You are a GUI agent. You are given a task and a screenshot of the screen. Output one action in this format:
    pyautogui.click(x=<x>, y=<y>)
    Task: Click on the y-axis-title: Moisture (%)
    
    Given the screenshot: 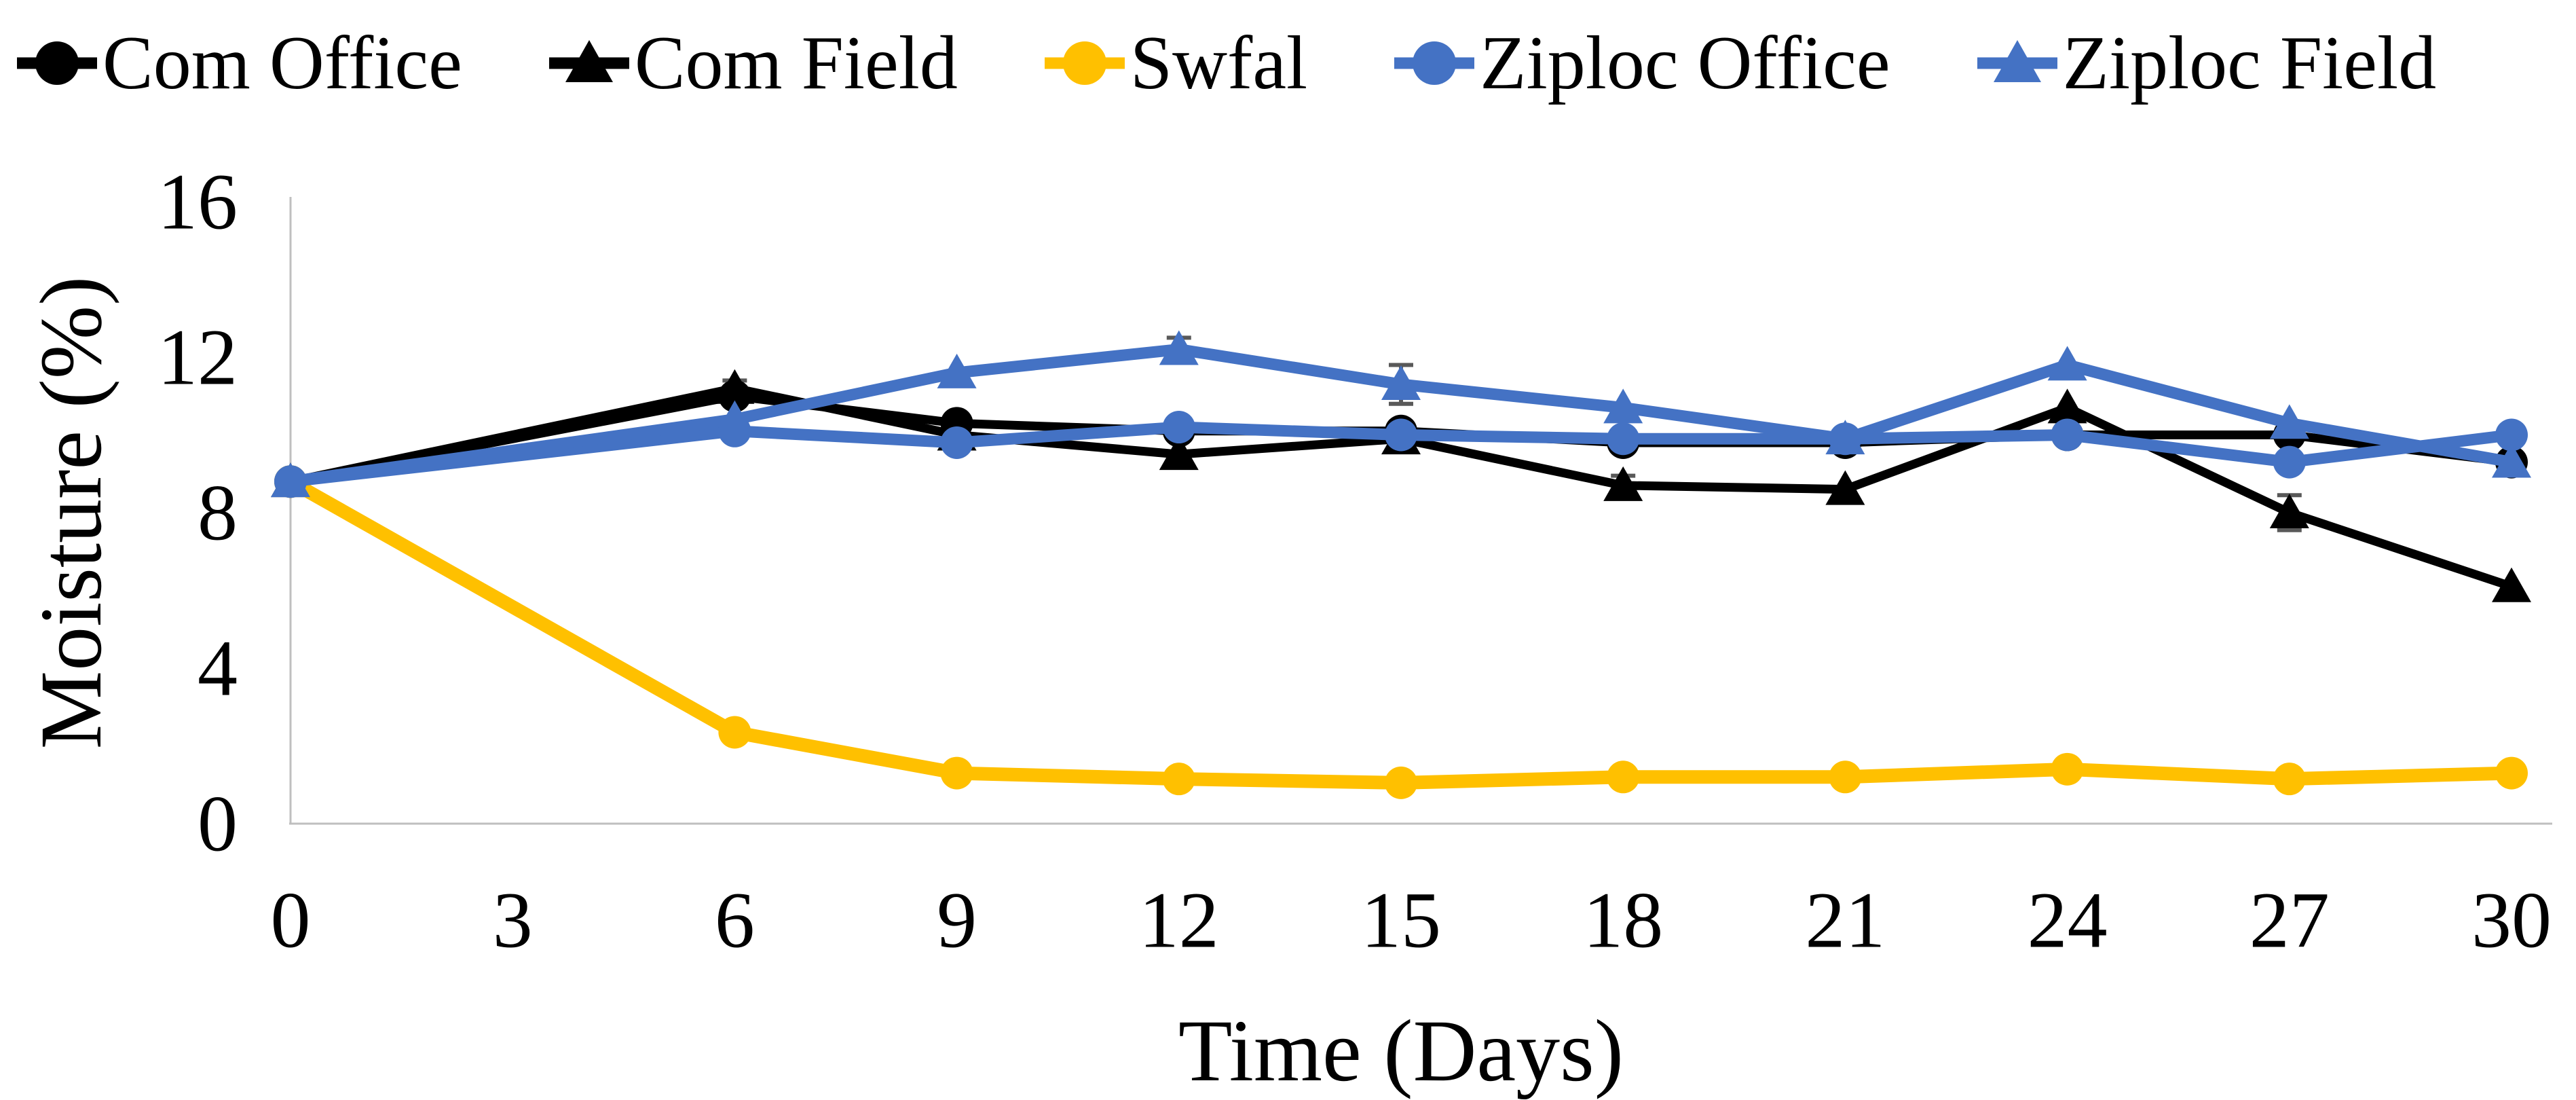 What is the action you would take?
    pyautogui.click(x=71, y=513)
    